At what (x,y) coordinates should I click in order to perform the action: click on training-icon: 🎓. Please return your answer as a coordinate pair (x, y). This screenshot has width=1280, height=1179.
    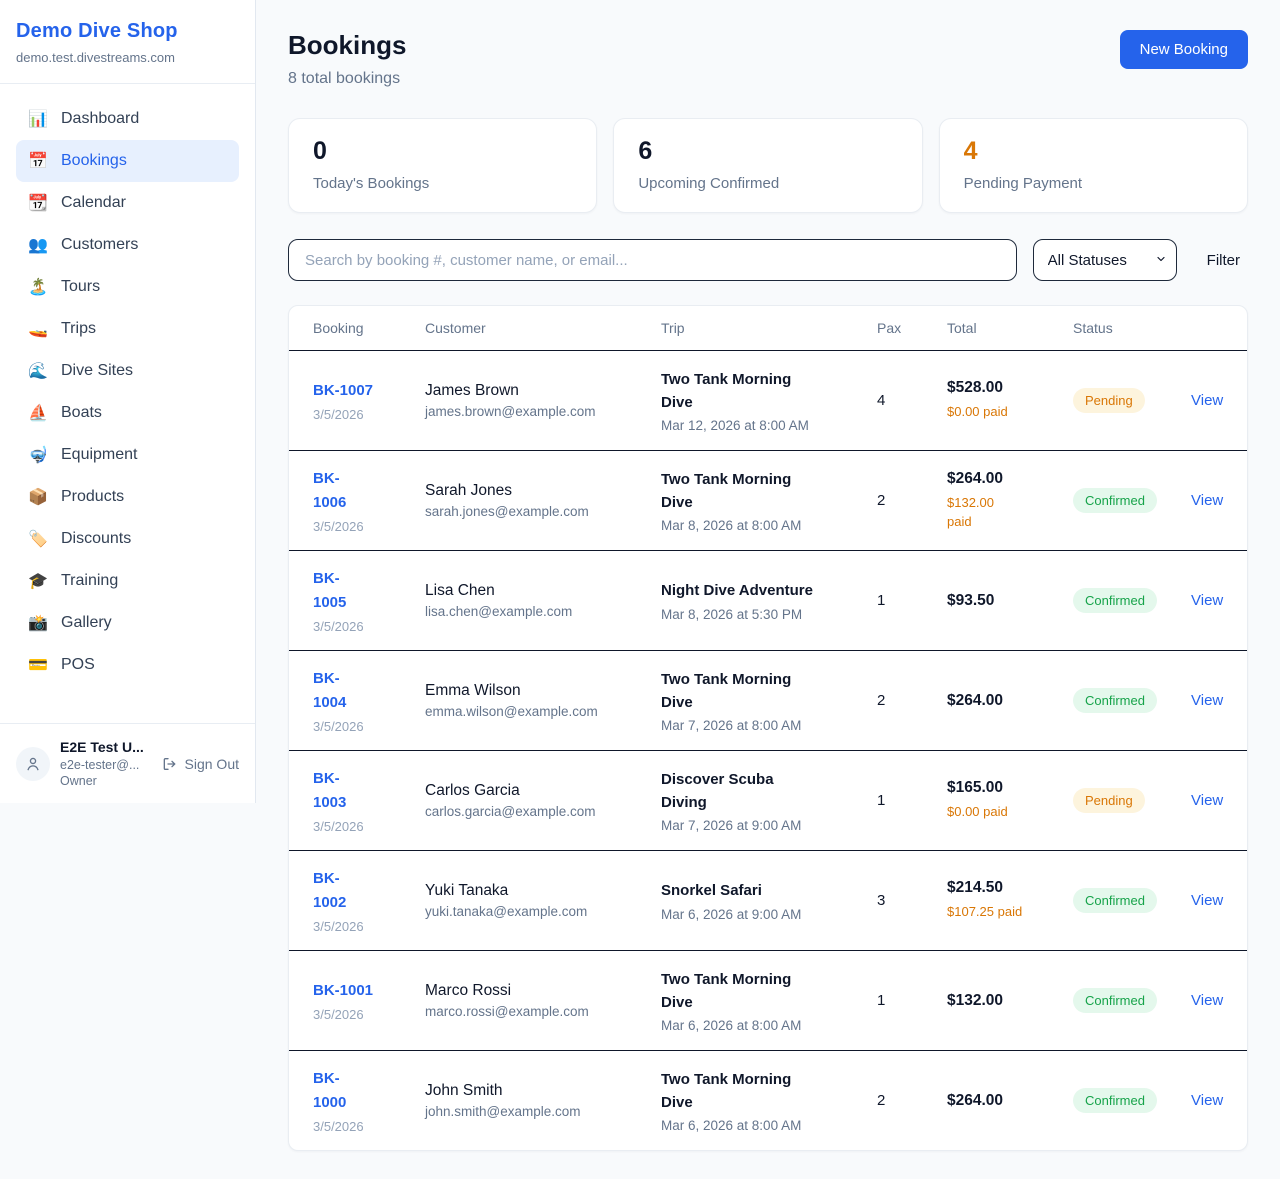
    Looking at the image, I should click on (38, 581).